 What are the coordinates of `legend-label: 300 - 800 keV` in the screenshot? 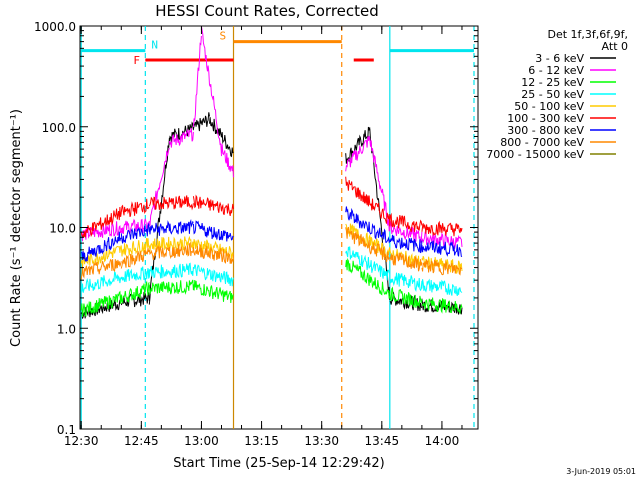 It's located at (545, 130).